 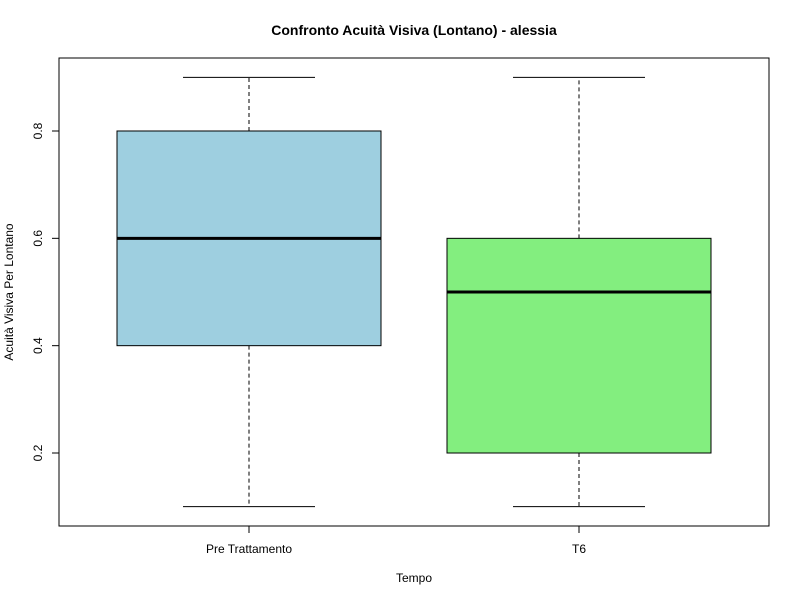 I want to click on y-tick-label-0.6: 0.6, so click(x=38, y=238).